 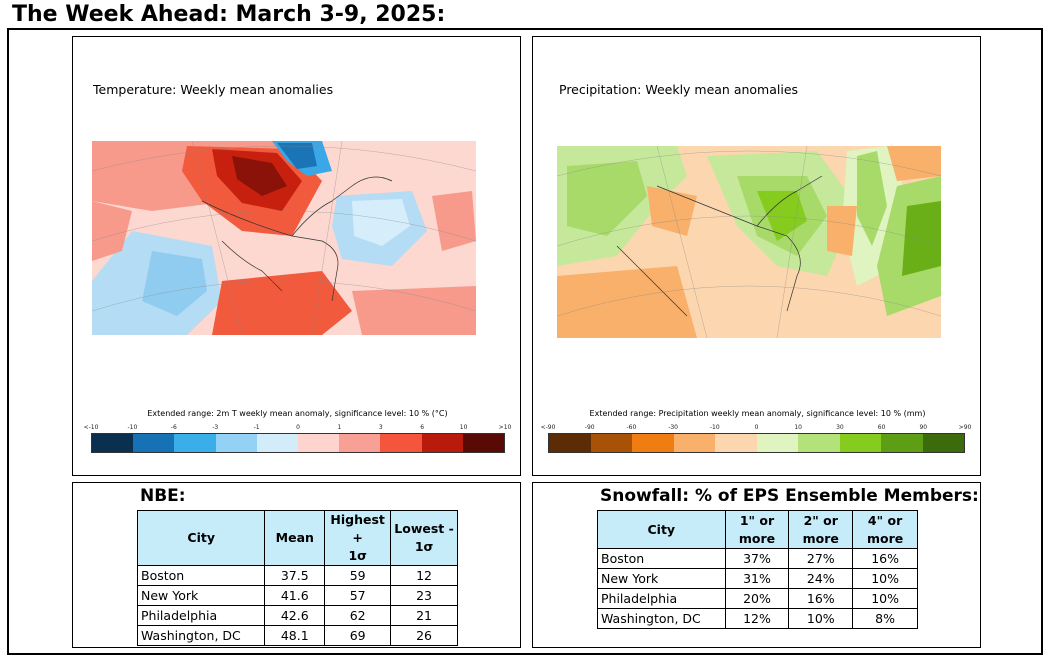 I want to click on nbe-header-highest: Highest + 1σ, so click(x=358, y=538).